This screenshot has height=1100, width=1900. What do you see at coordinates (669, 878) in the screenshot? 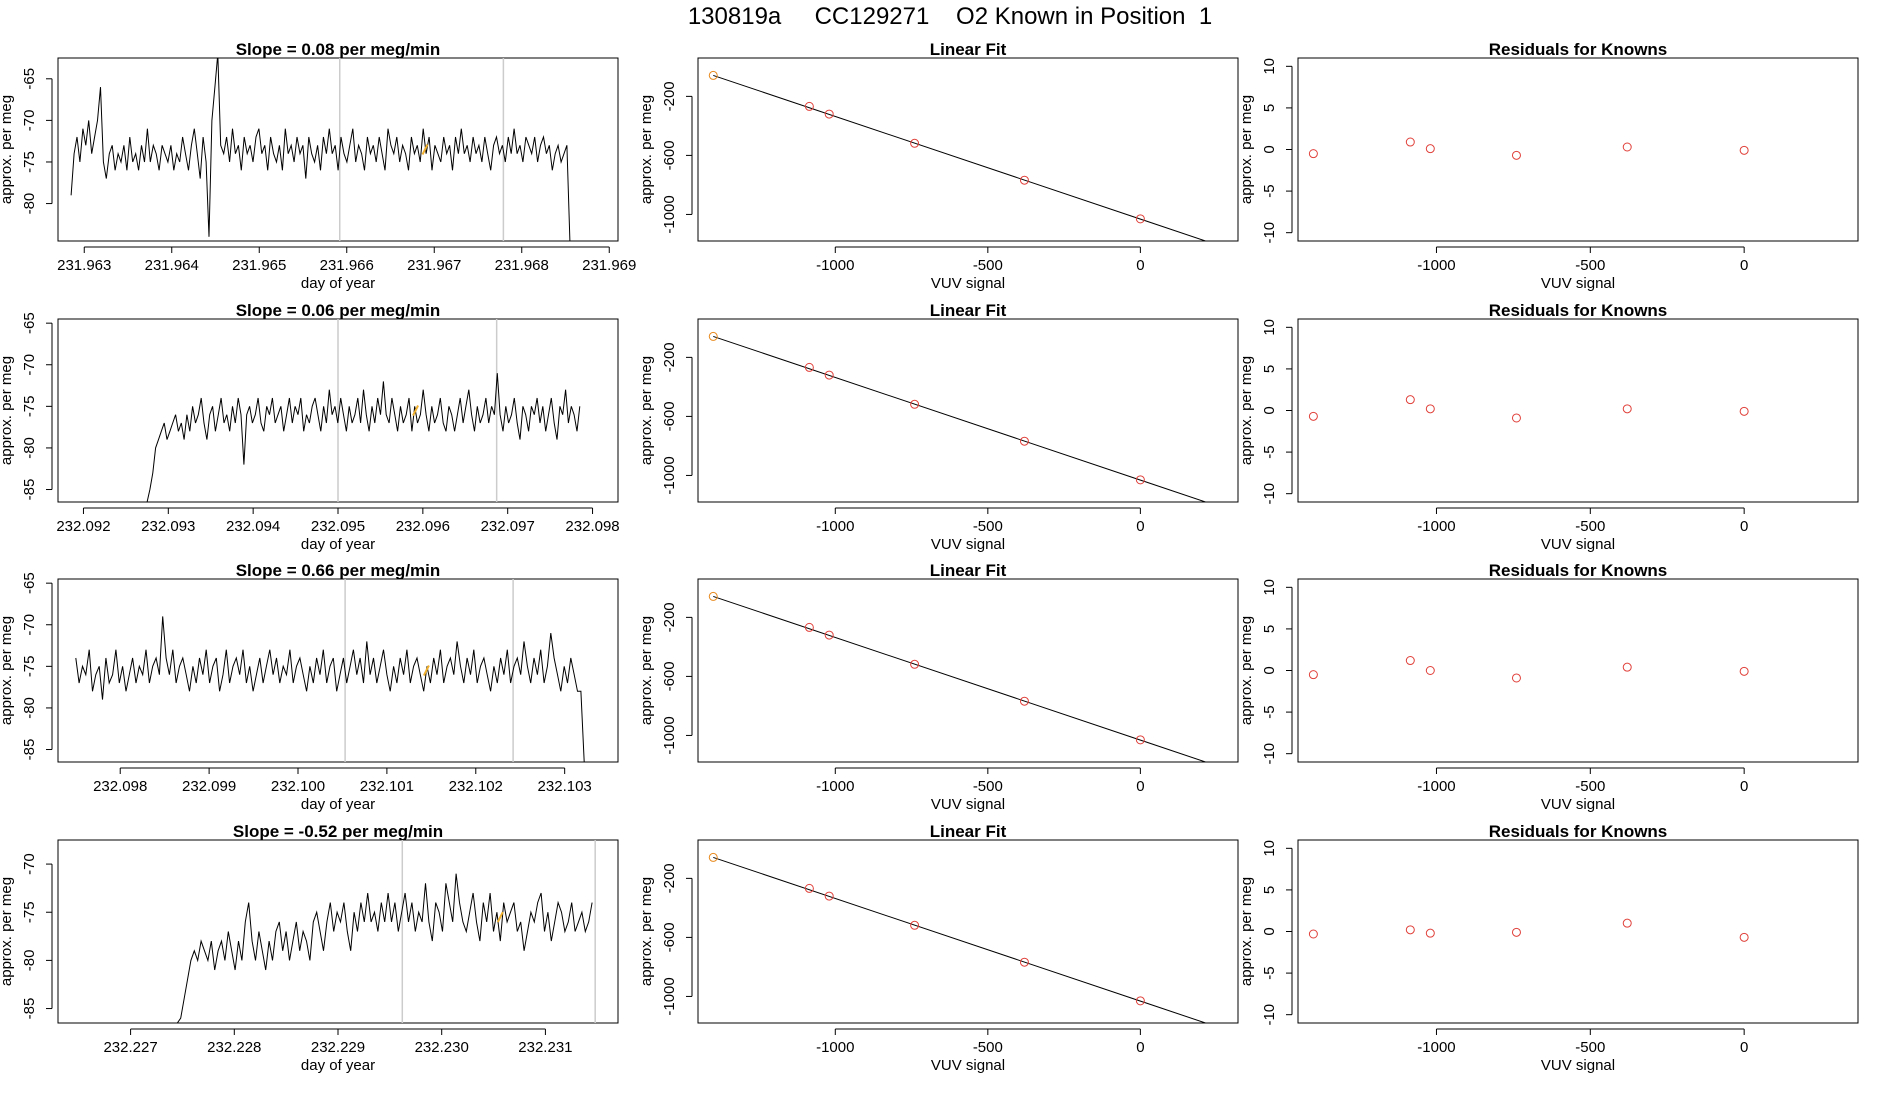
I see `y-tick-label: -200` at bounding box center [669, 878].